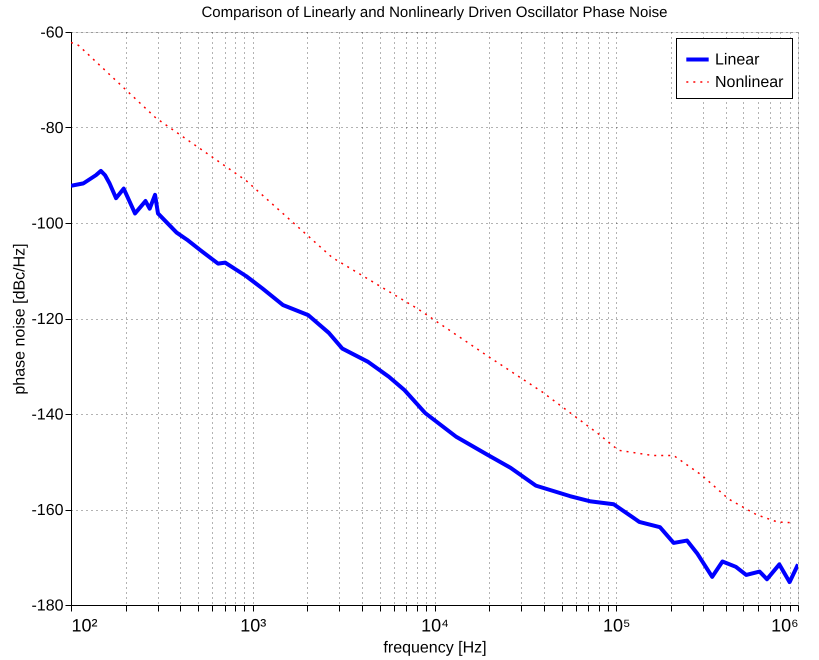  What do you see at coordinates (47, 510) in the screenshot?
I see `y-tick-label: -160` at bounding box center [47, 510].